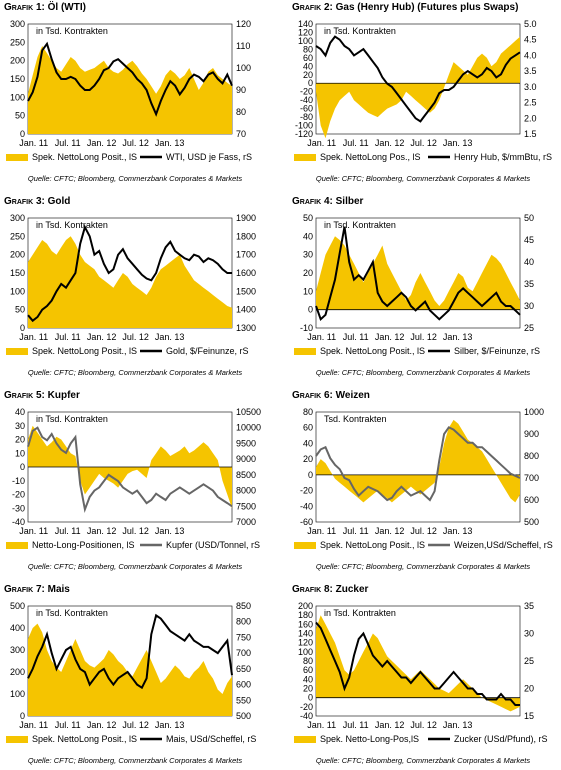 The height and width of the screenshot is (770, 561). I want to click on grafik-number: Grafik 4, so click(311, 201).